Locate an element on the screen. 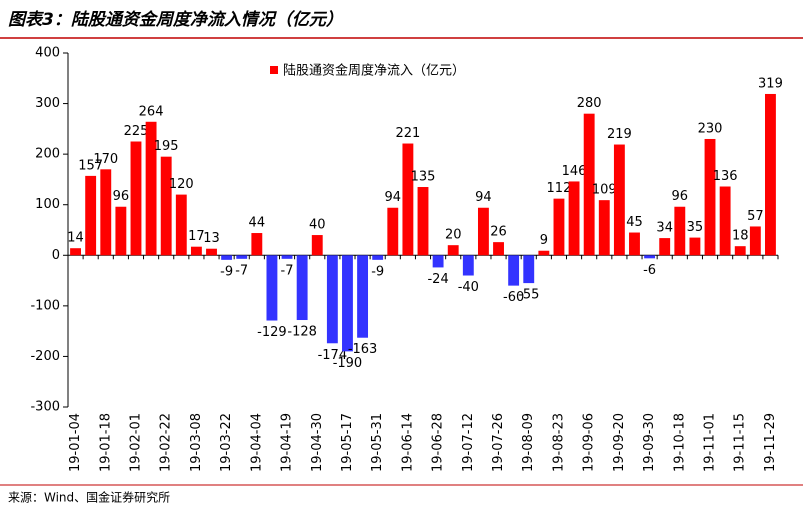  x-tick-label: 19-01-18 is located at coordinates (105, 442).